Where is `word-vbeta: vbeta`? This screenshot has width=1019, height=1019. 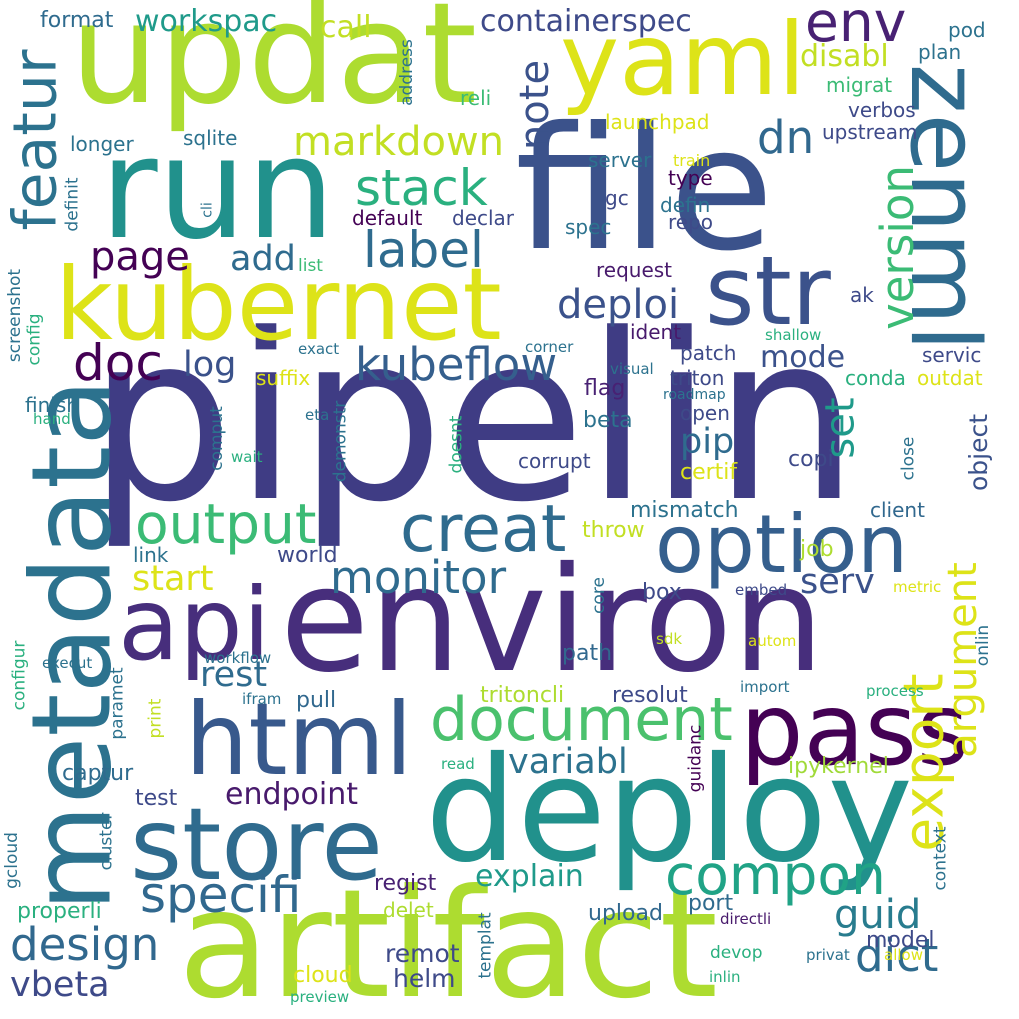 word-vbeta: vbeta is located at coordinates (60, 985).